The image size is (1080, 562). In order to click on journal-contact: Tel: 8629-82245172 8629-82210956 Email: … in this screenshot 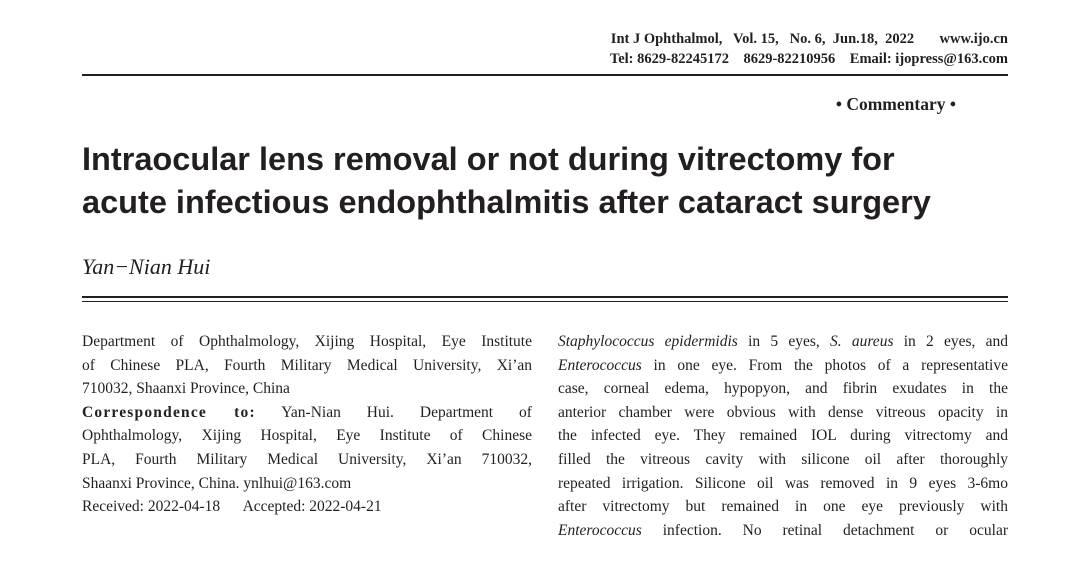, I will do `click(808, 59)`.